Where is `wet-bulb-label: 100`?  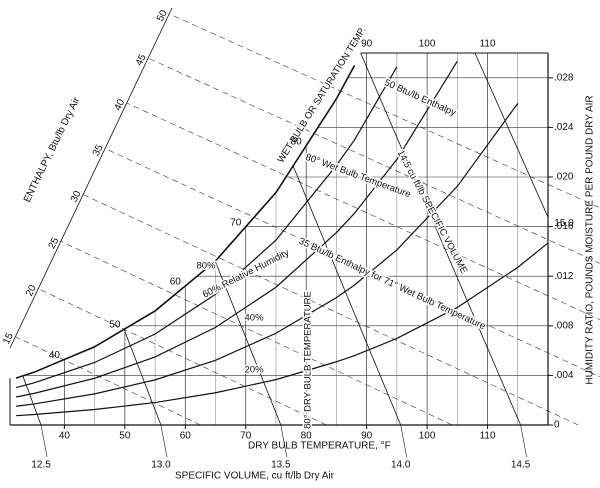
wet-bulb-label: 100 is located at coordinates (427, 44).